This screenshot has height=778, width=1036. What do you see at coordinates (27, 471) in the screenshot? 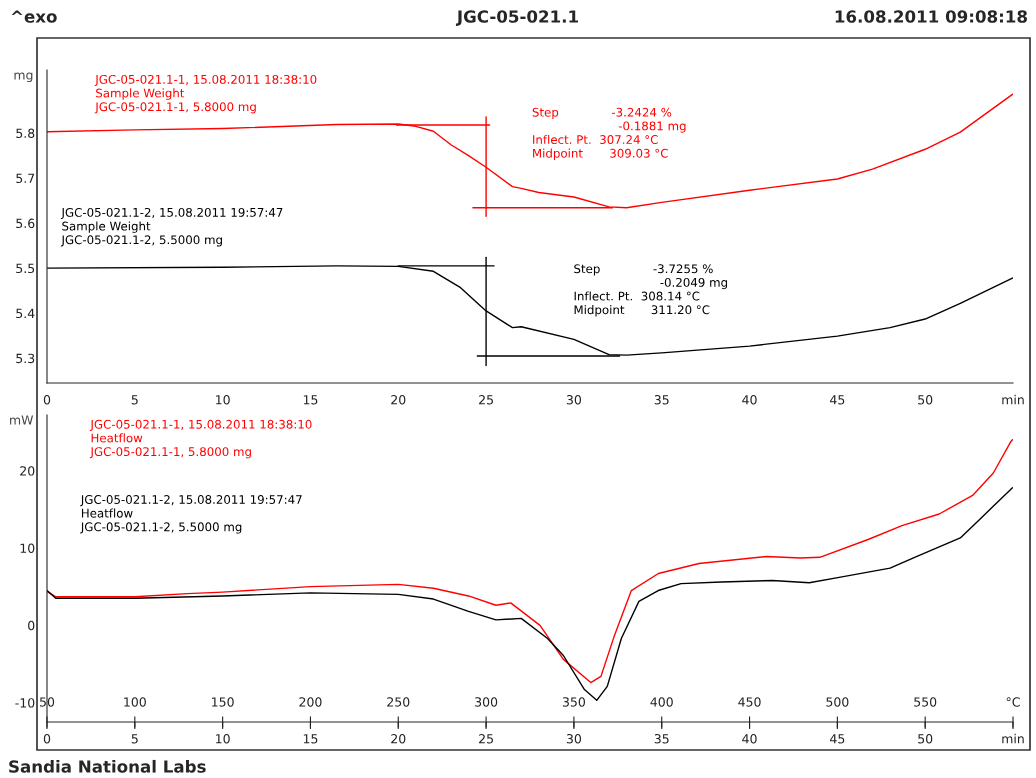
I see `y-tick-label: 20` at bounding box center [27, 471].